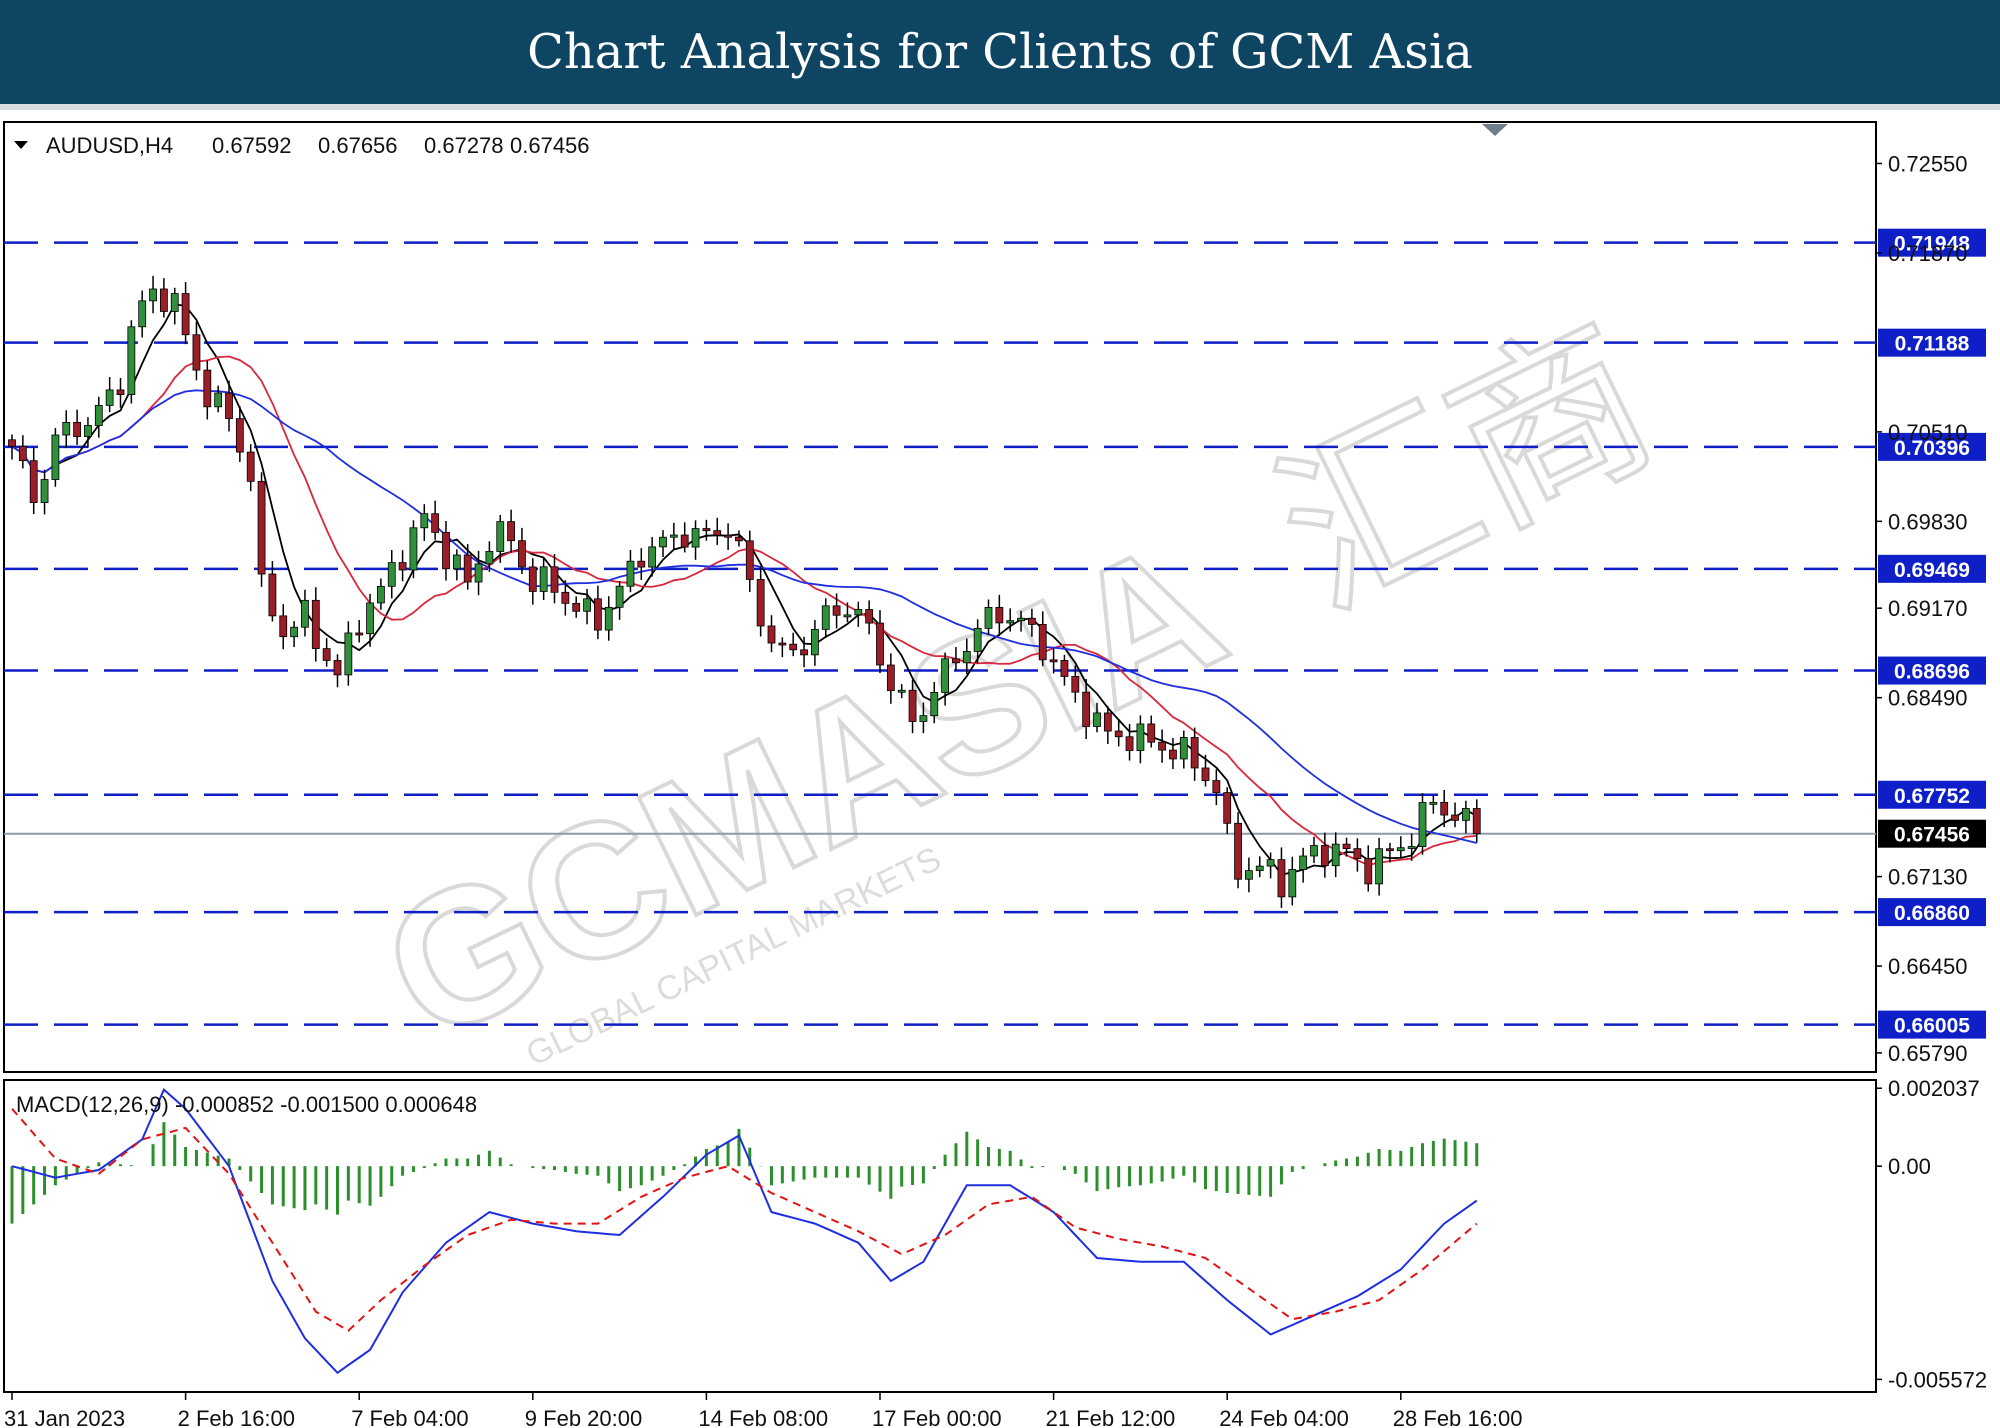  Describe the element at coordinates (1928, 608) in the screenshot. I see `price-tick-label: 0.69170` at that location.